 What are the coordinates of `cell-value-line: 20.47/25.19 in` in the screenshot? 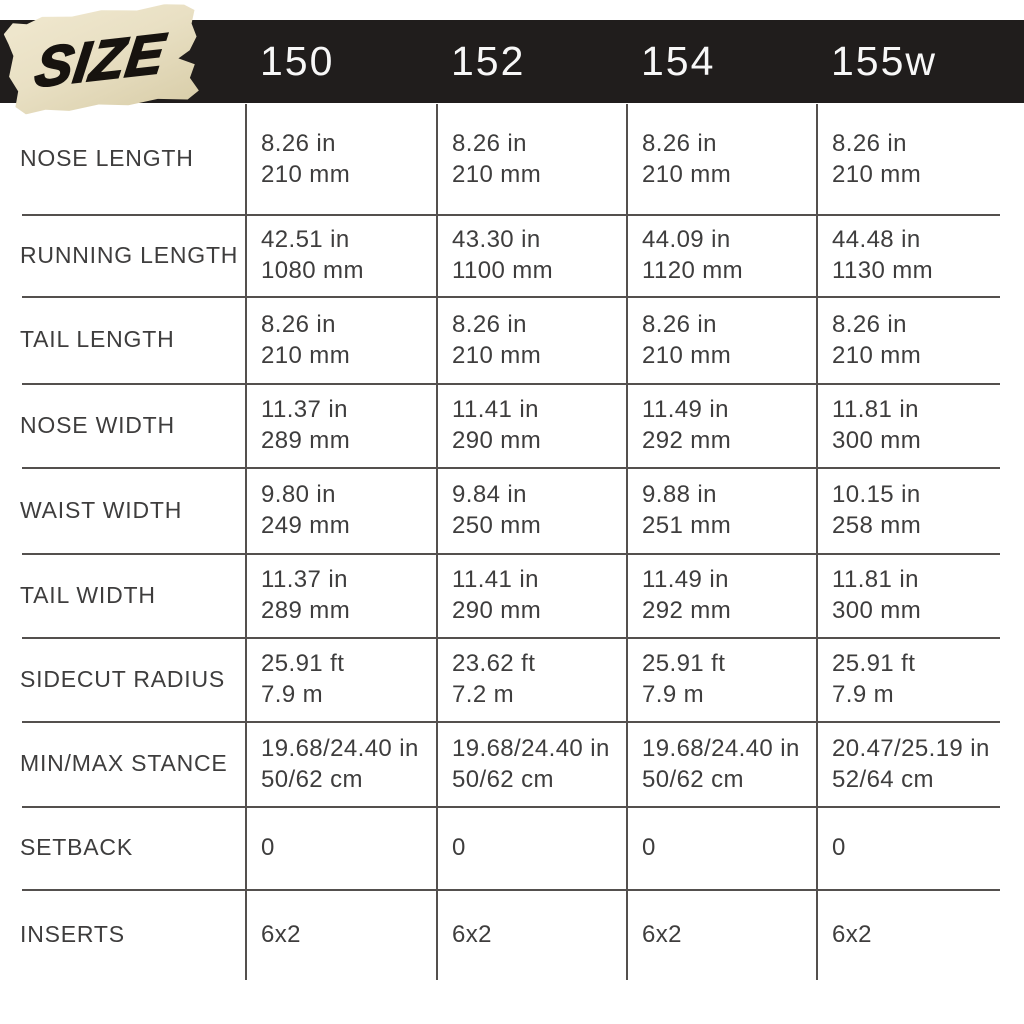 It's located at (911, 748).